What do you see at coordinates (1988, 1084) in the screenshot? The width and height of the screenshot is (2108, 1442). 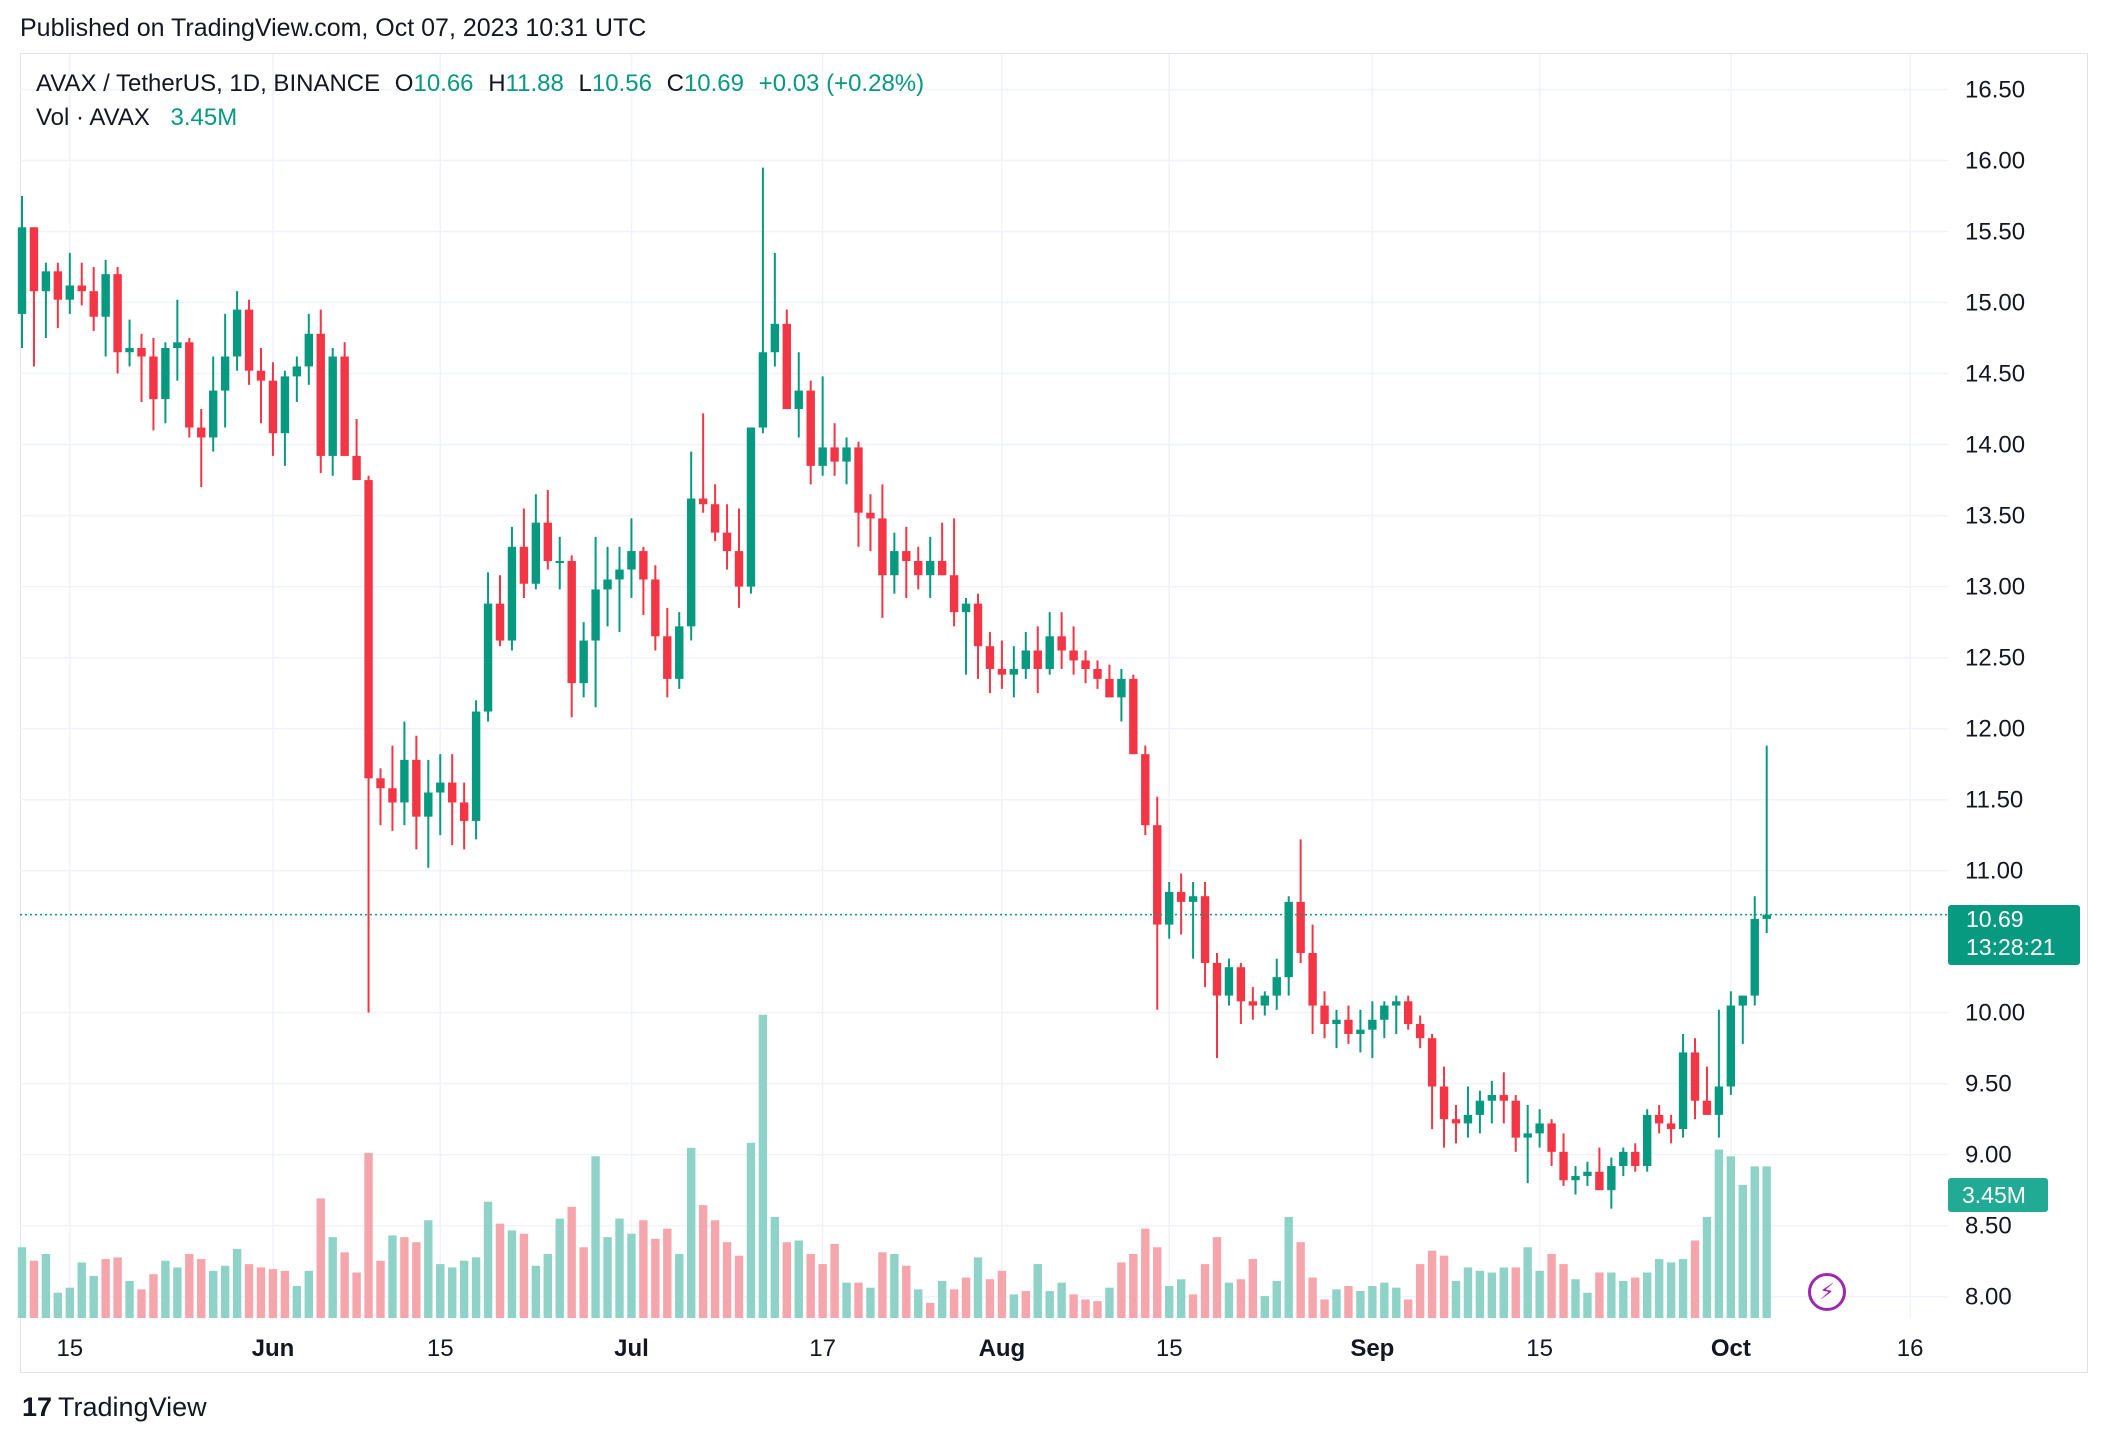 I see `price-tick-label: 9.50` at bounding box center [1988, 1084].